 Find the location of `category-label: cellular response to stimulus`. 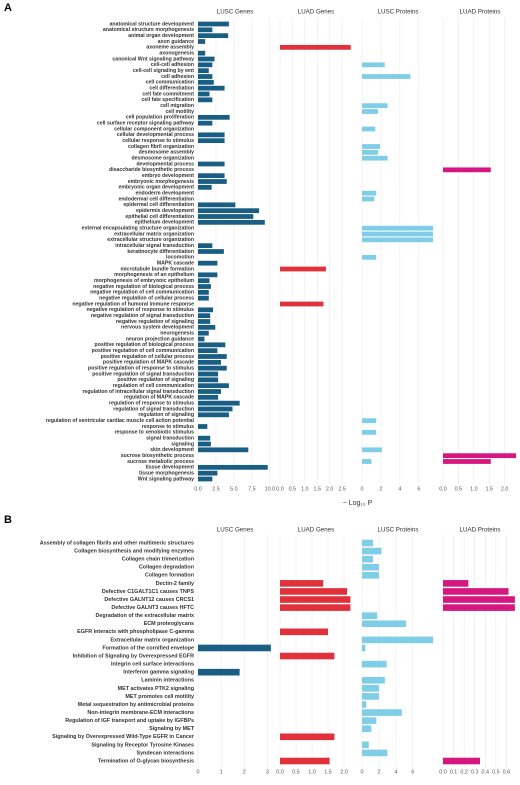

category-label: cellular response to stimulus is located at coordinates (158, 141).